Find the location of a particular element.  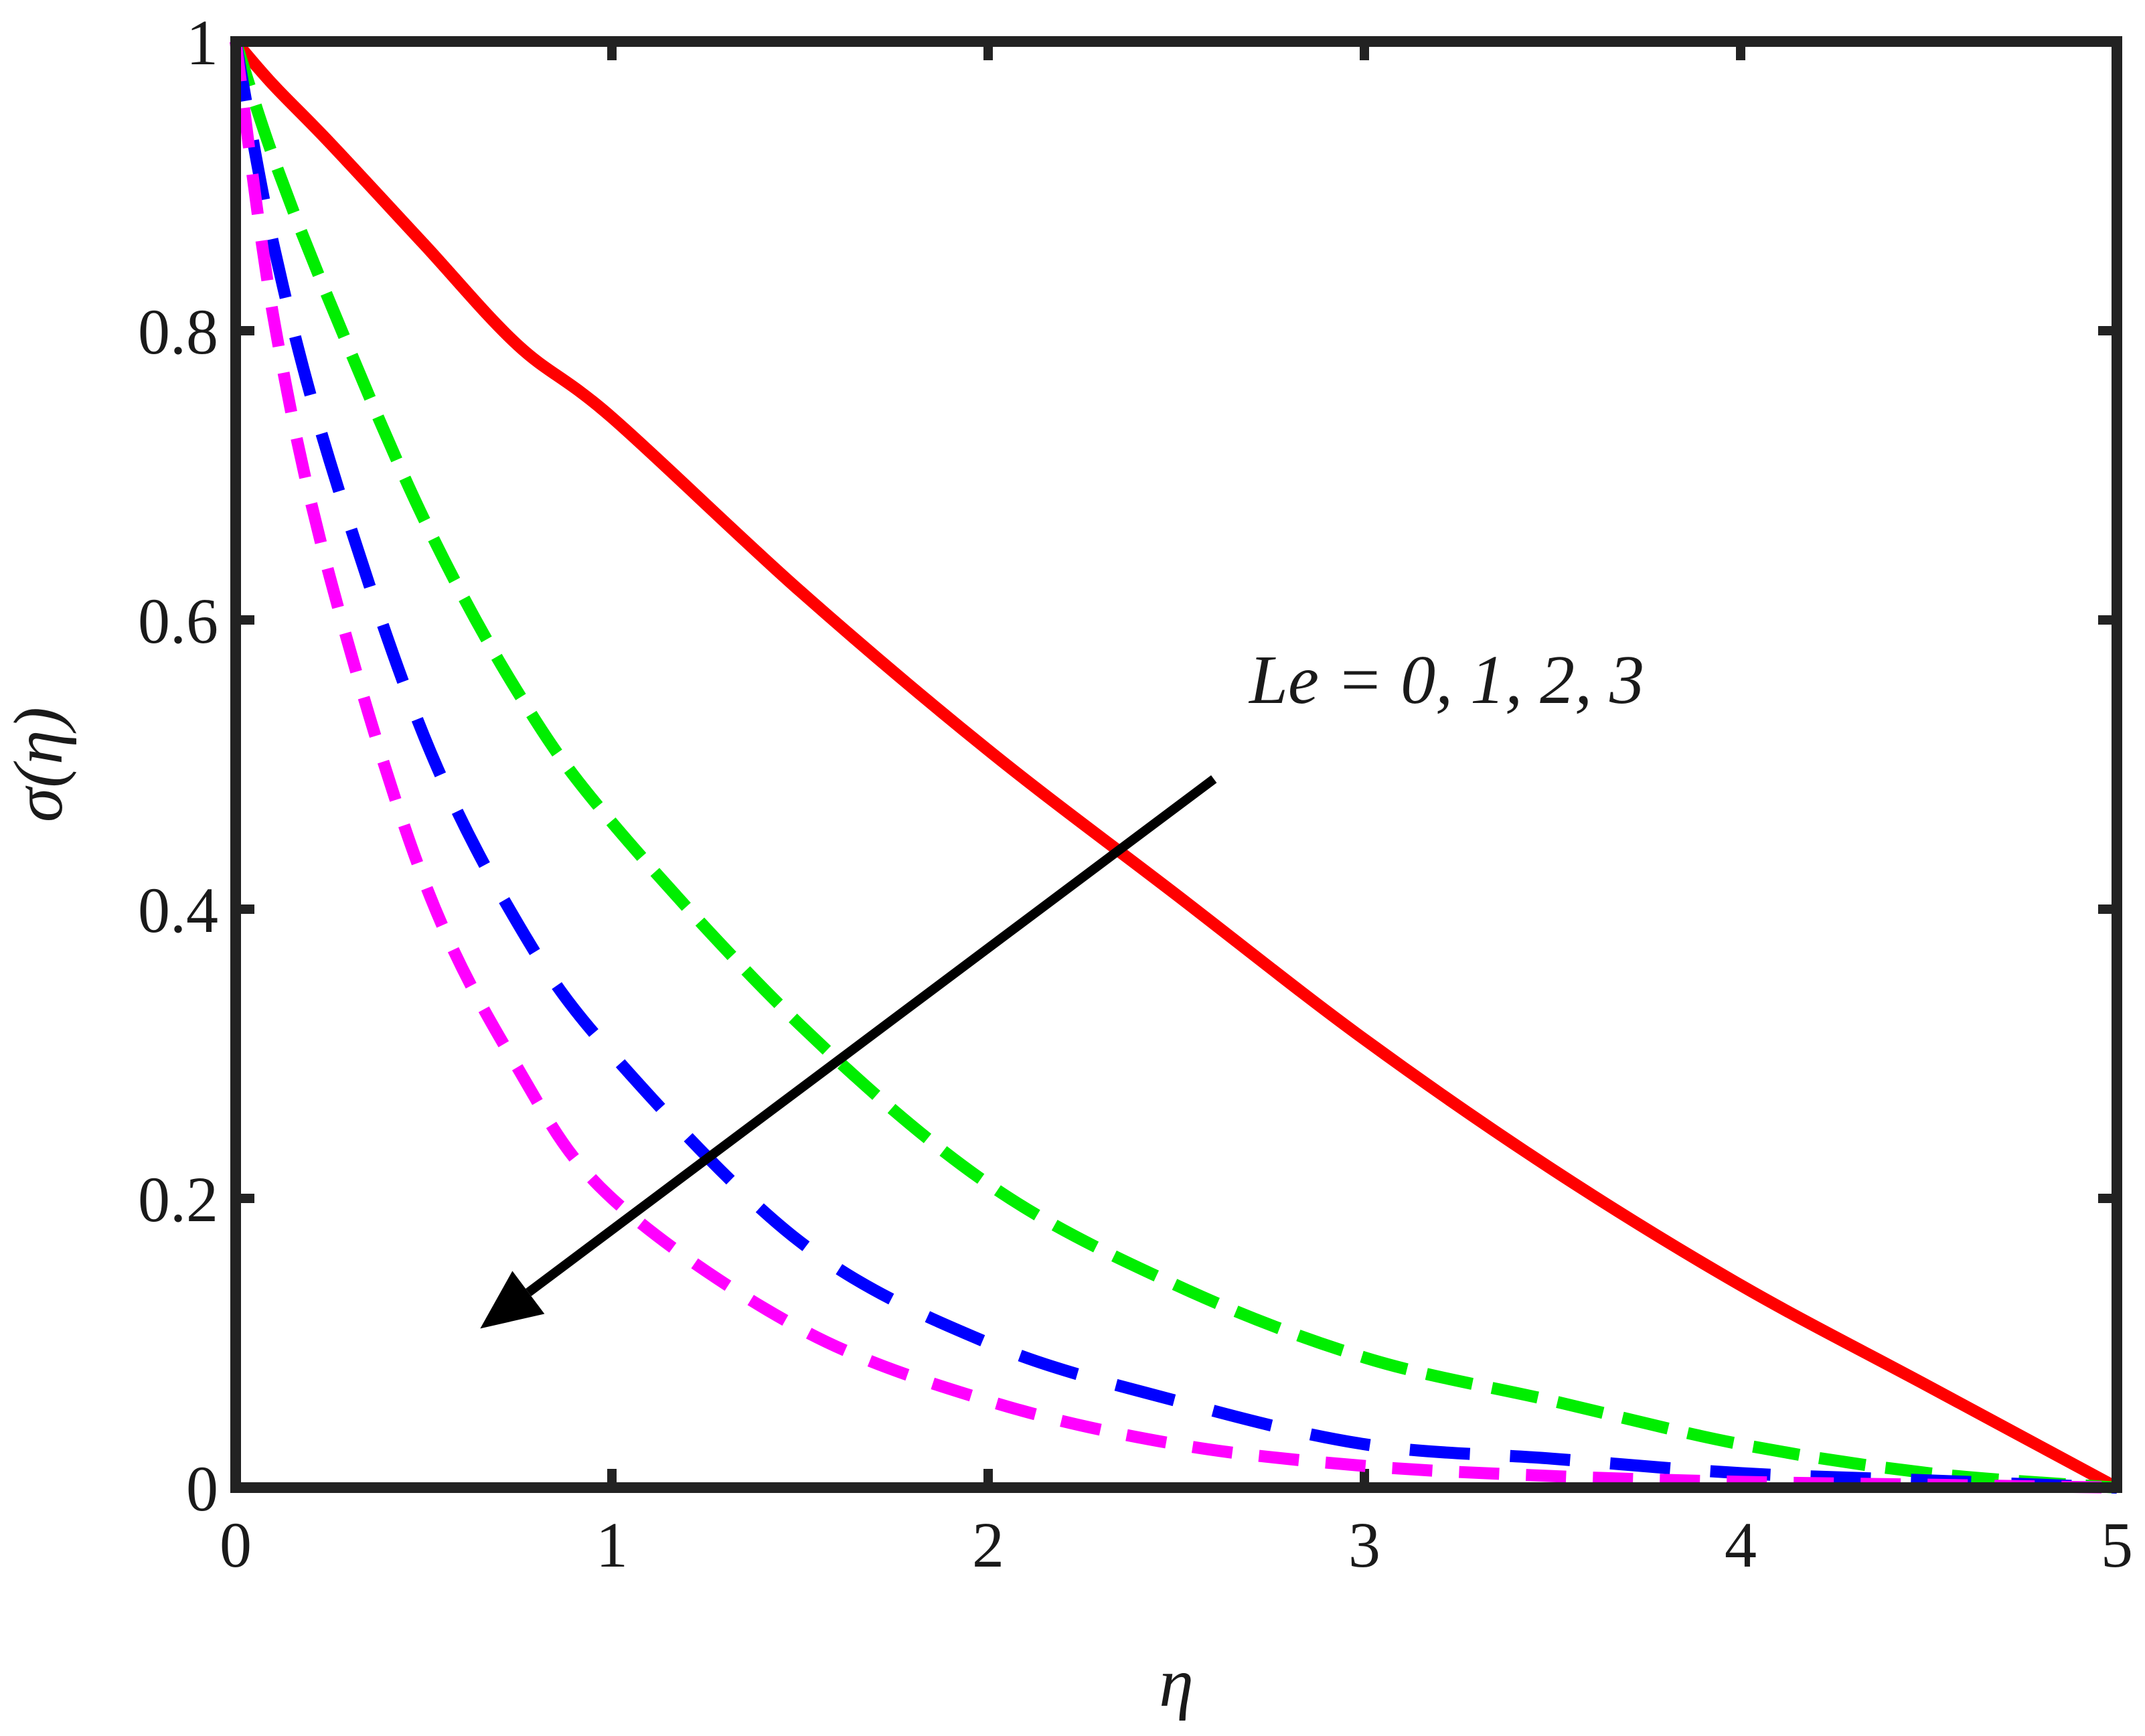

y-tick-label: 0.6 is located at coordinates (178, 621).